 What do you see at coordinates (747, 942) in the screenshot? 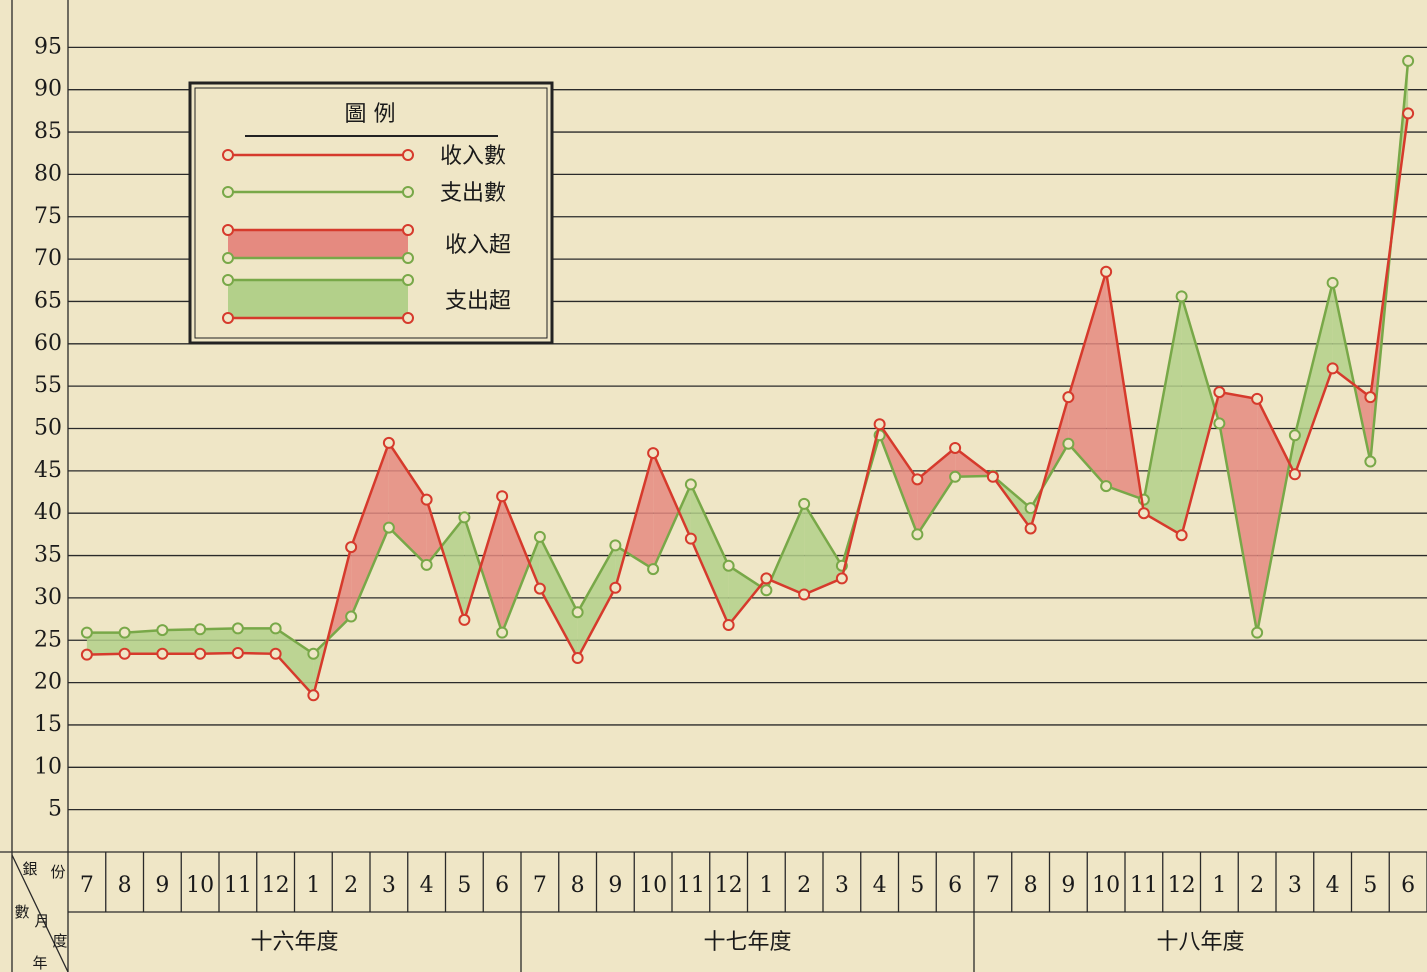
I see `group-label: 十七年度` at bounding box center [747, 942].